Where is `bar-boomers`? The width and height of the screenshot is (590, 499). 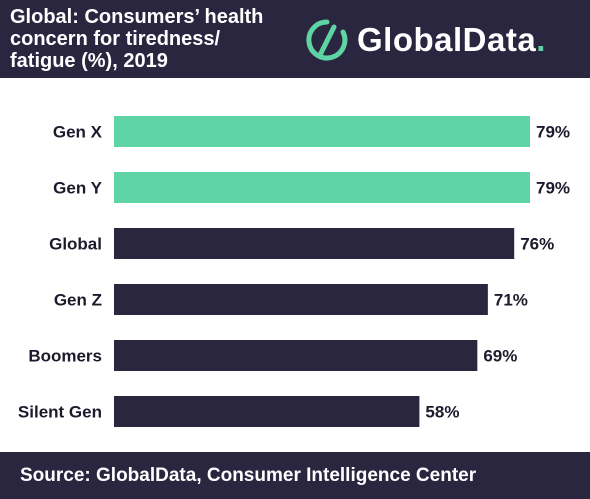
bar-boomers is located at coordinates (296, 355).